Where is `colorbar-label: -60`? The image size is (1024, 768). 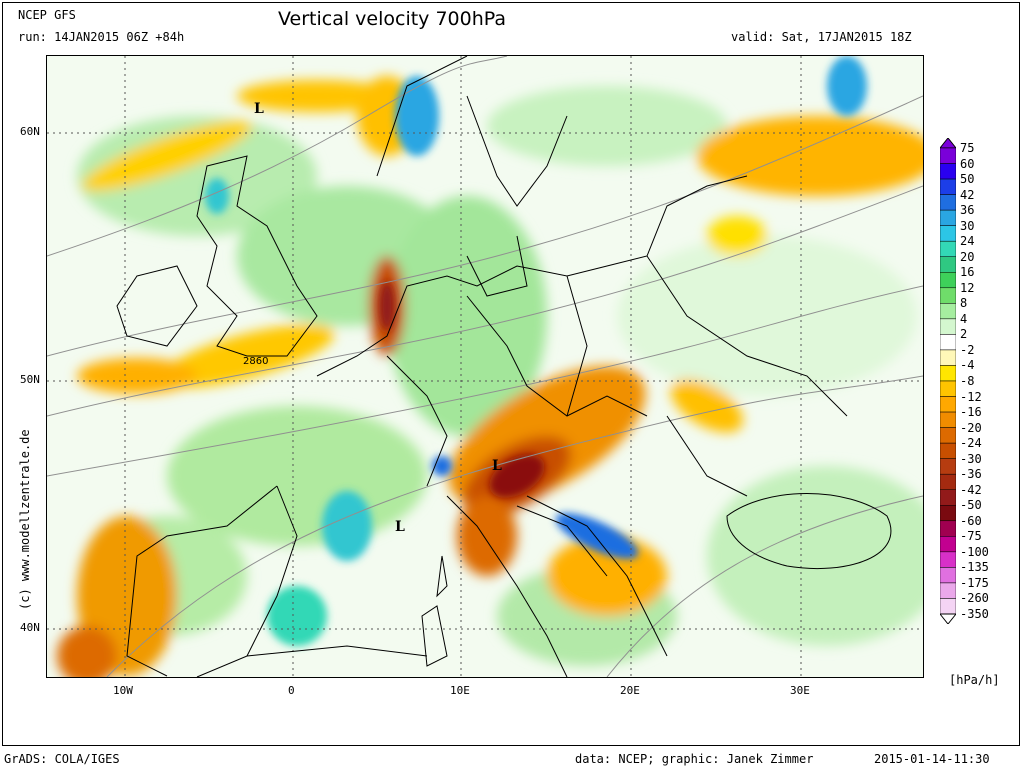 colorbar-label: -60 is located at coordinates (971, 520).